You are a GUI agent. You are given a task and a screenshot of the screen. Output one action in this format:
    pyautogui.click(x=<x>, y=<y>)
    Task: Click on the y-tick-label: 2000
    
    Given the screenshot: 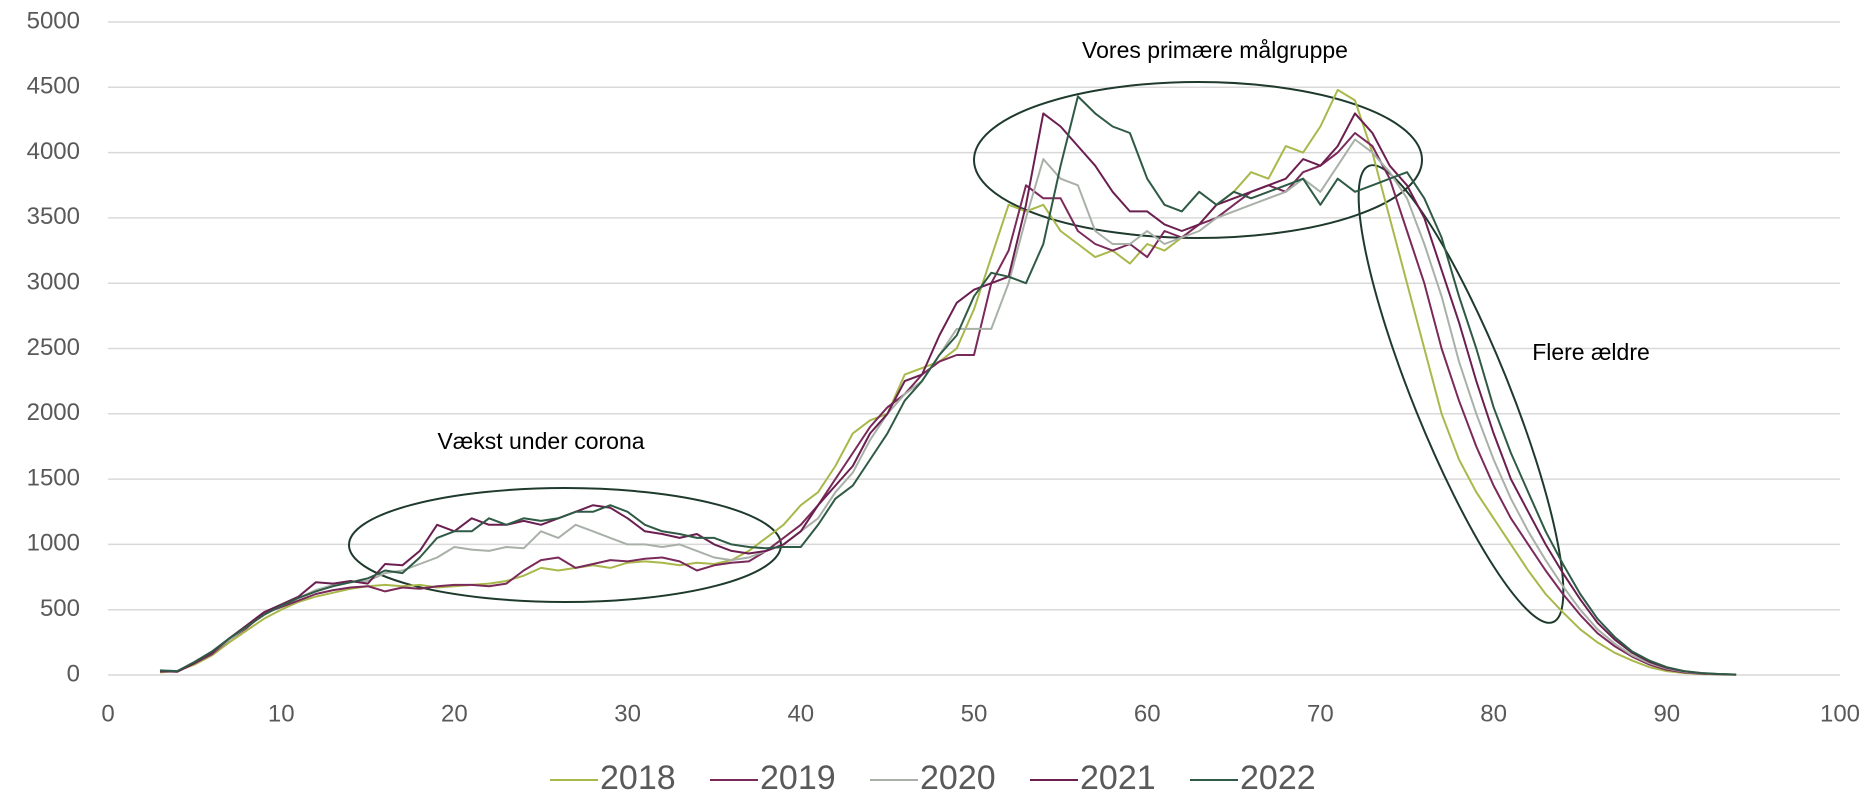 What is the action you would take?
    pyautogui.click(x=53, y=412)
    